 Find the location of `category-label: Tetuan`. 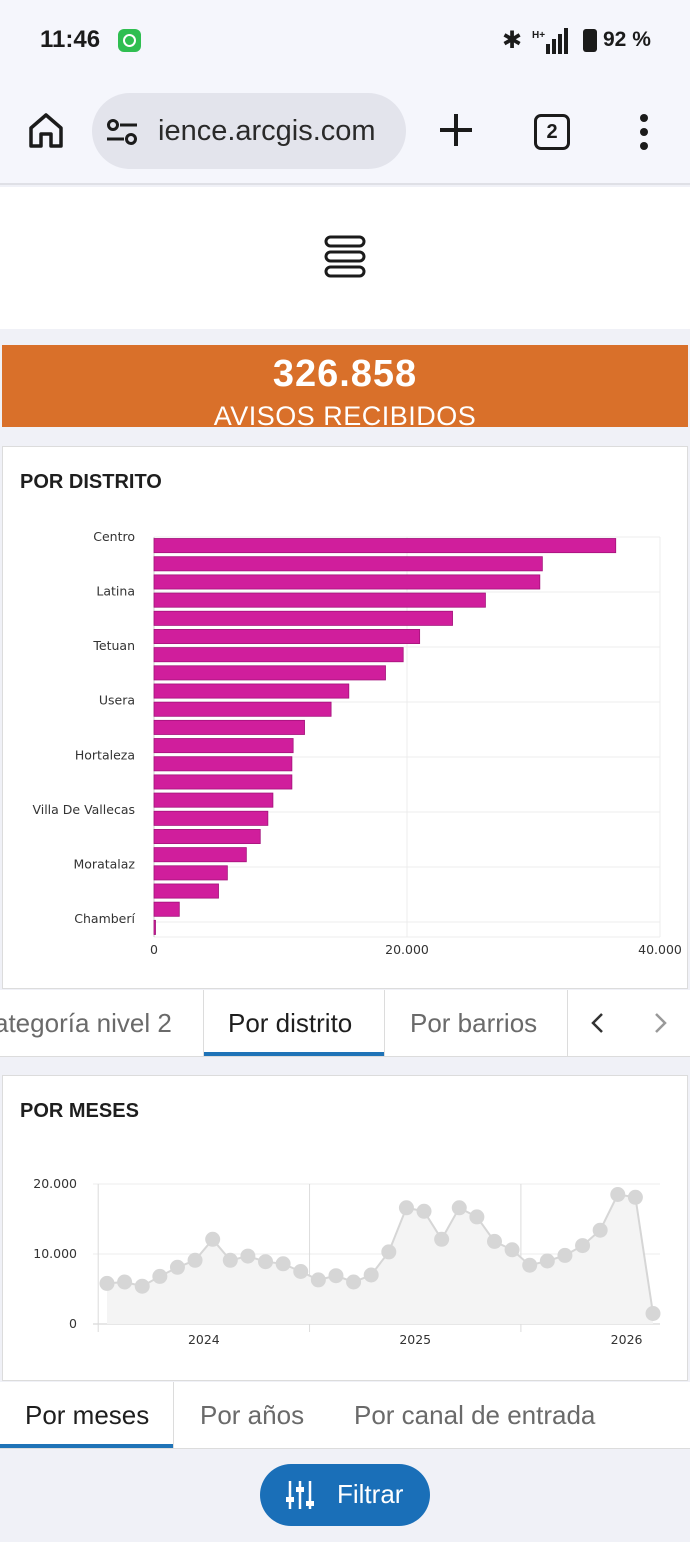

category-label: Tetuan is located at coordinates (113, 645).